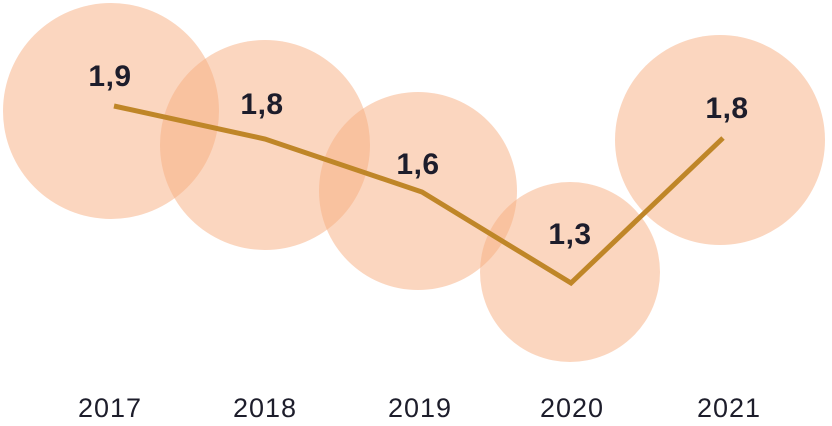 The height and width of the screenshot is (426, 832). Describe the element at coordinates (729, 408) in the screenshot. I see `x-tick-2021: 2021` at that location.